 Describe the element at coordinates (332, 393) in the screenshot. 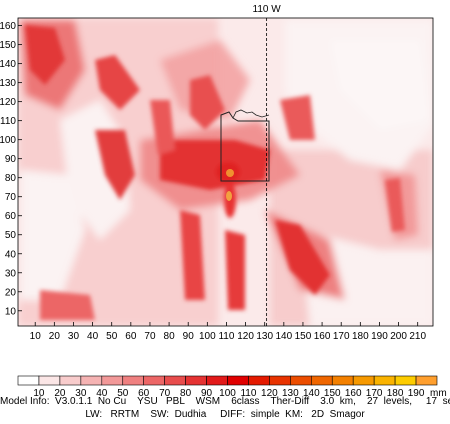

I see `colorbar-level-label: 150` at that location.